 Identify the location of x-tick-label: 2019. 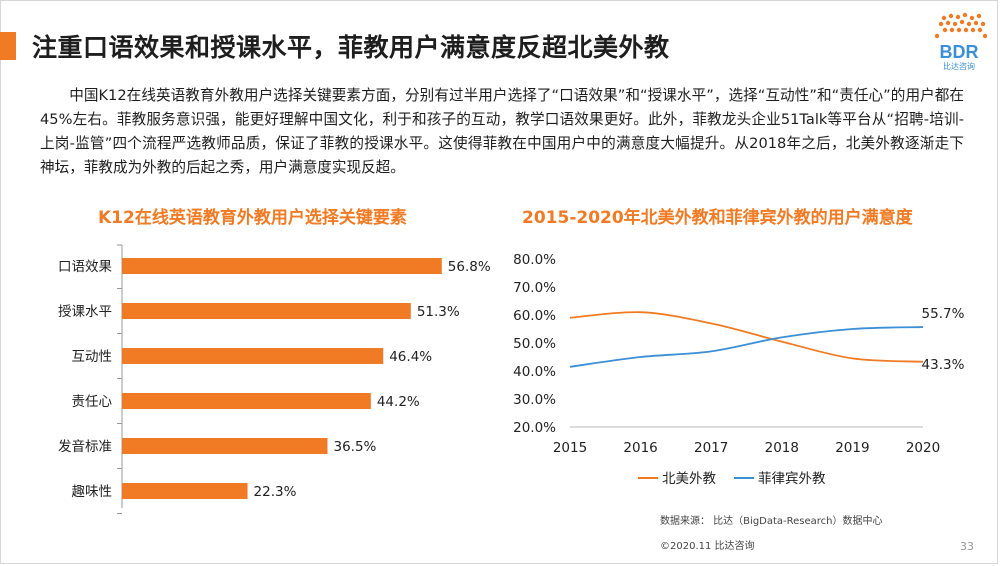
(852, 448).